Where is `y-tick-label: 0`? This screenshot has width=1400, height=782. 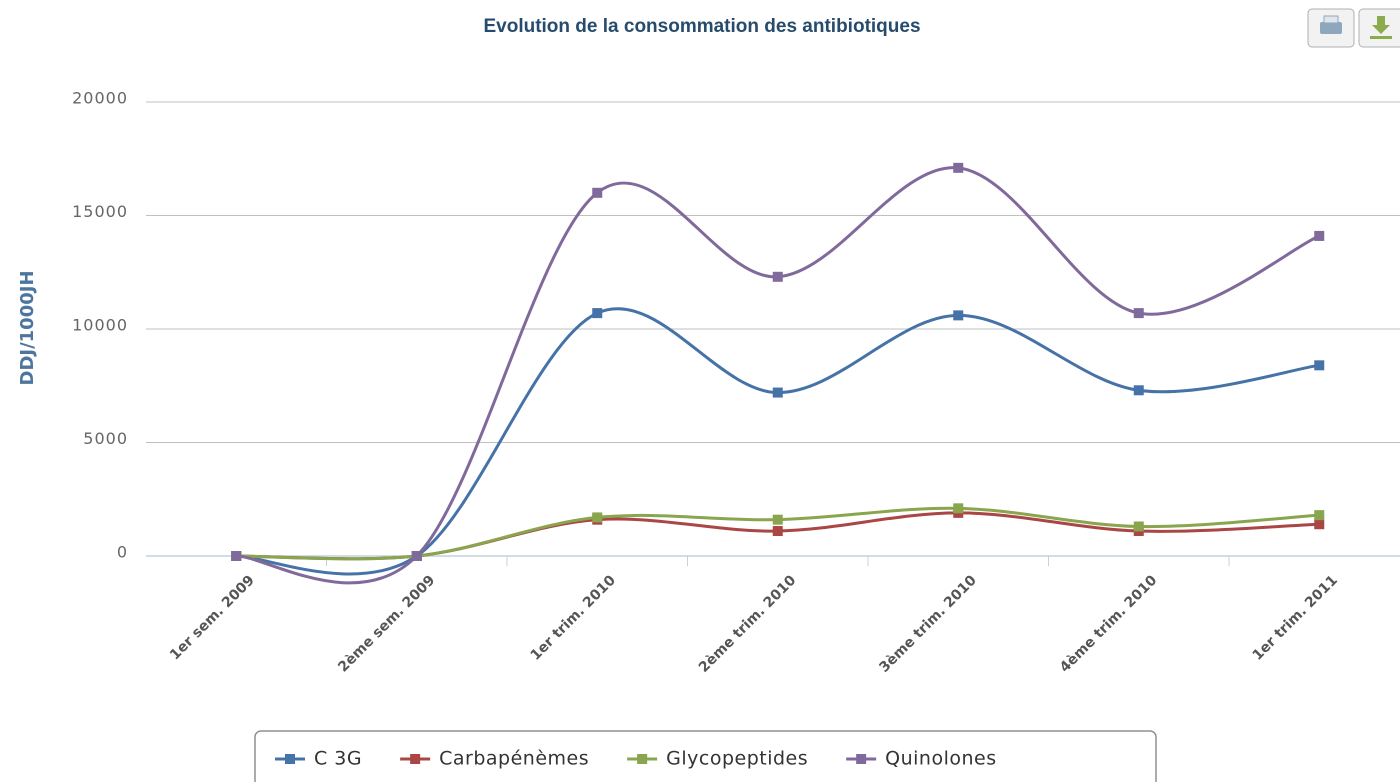
y-tick-label: 0 is located at coordinates (122, 552).